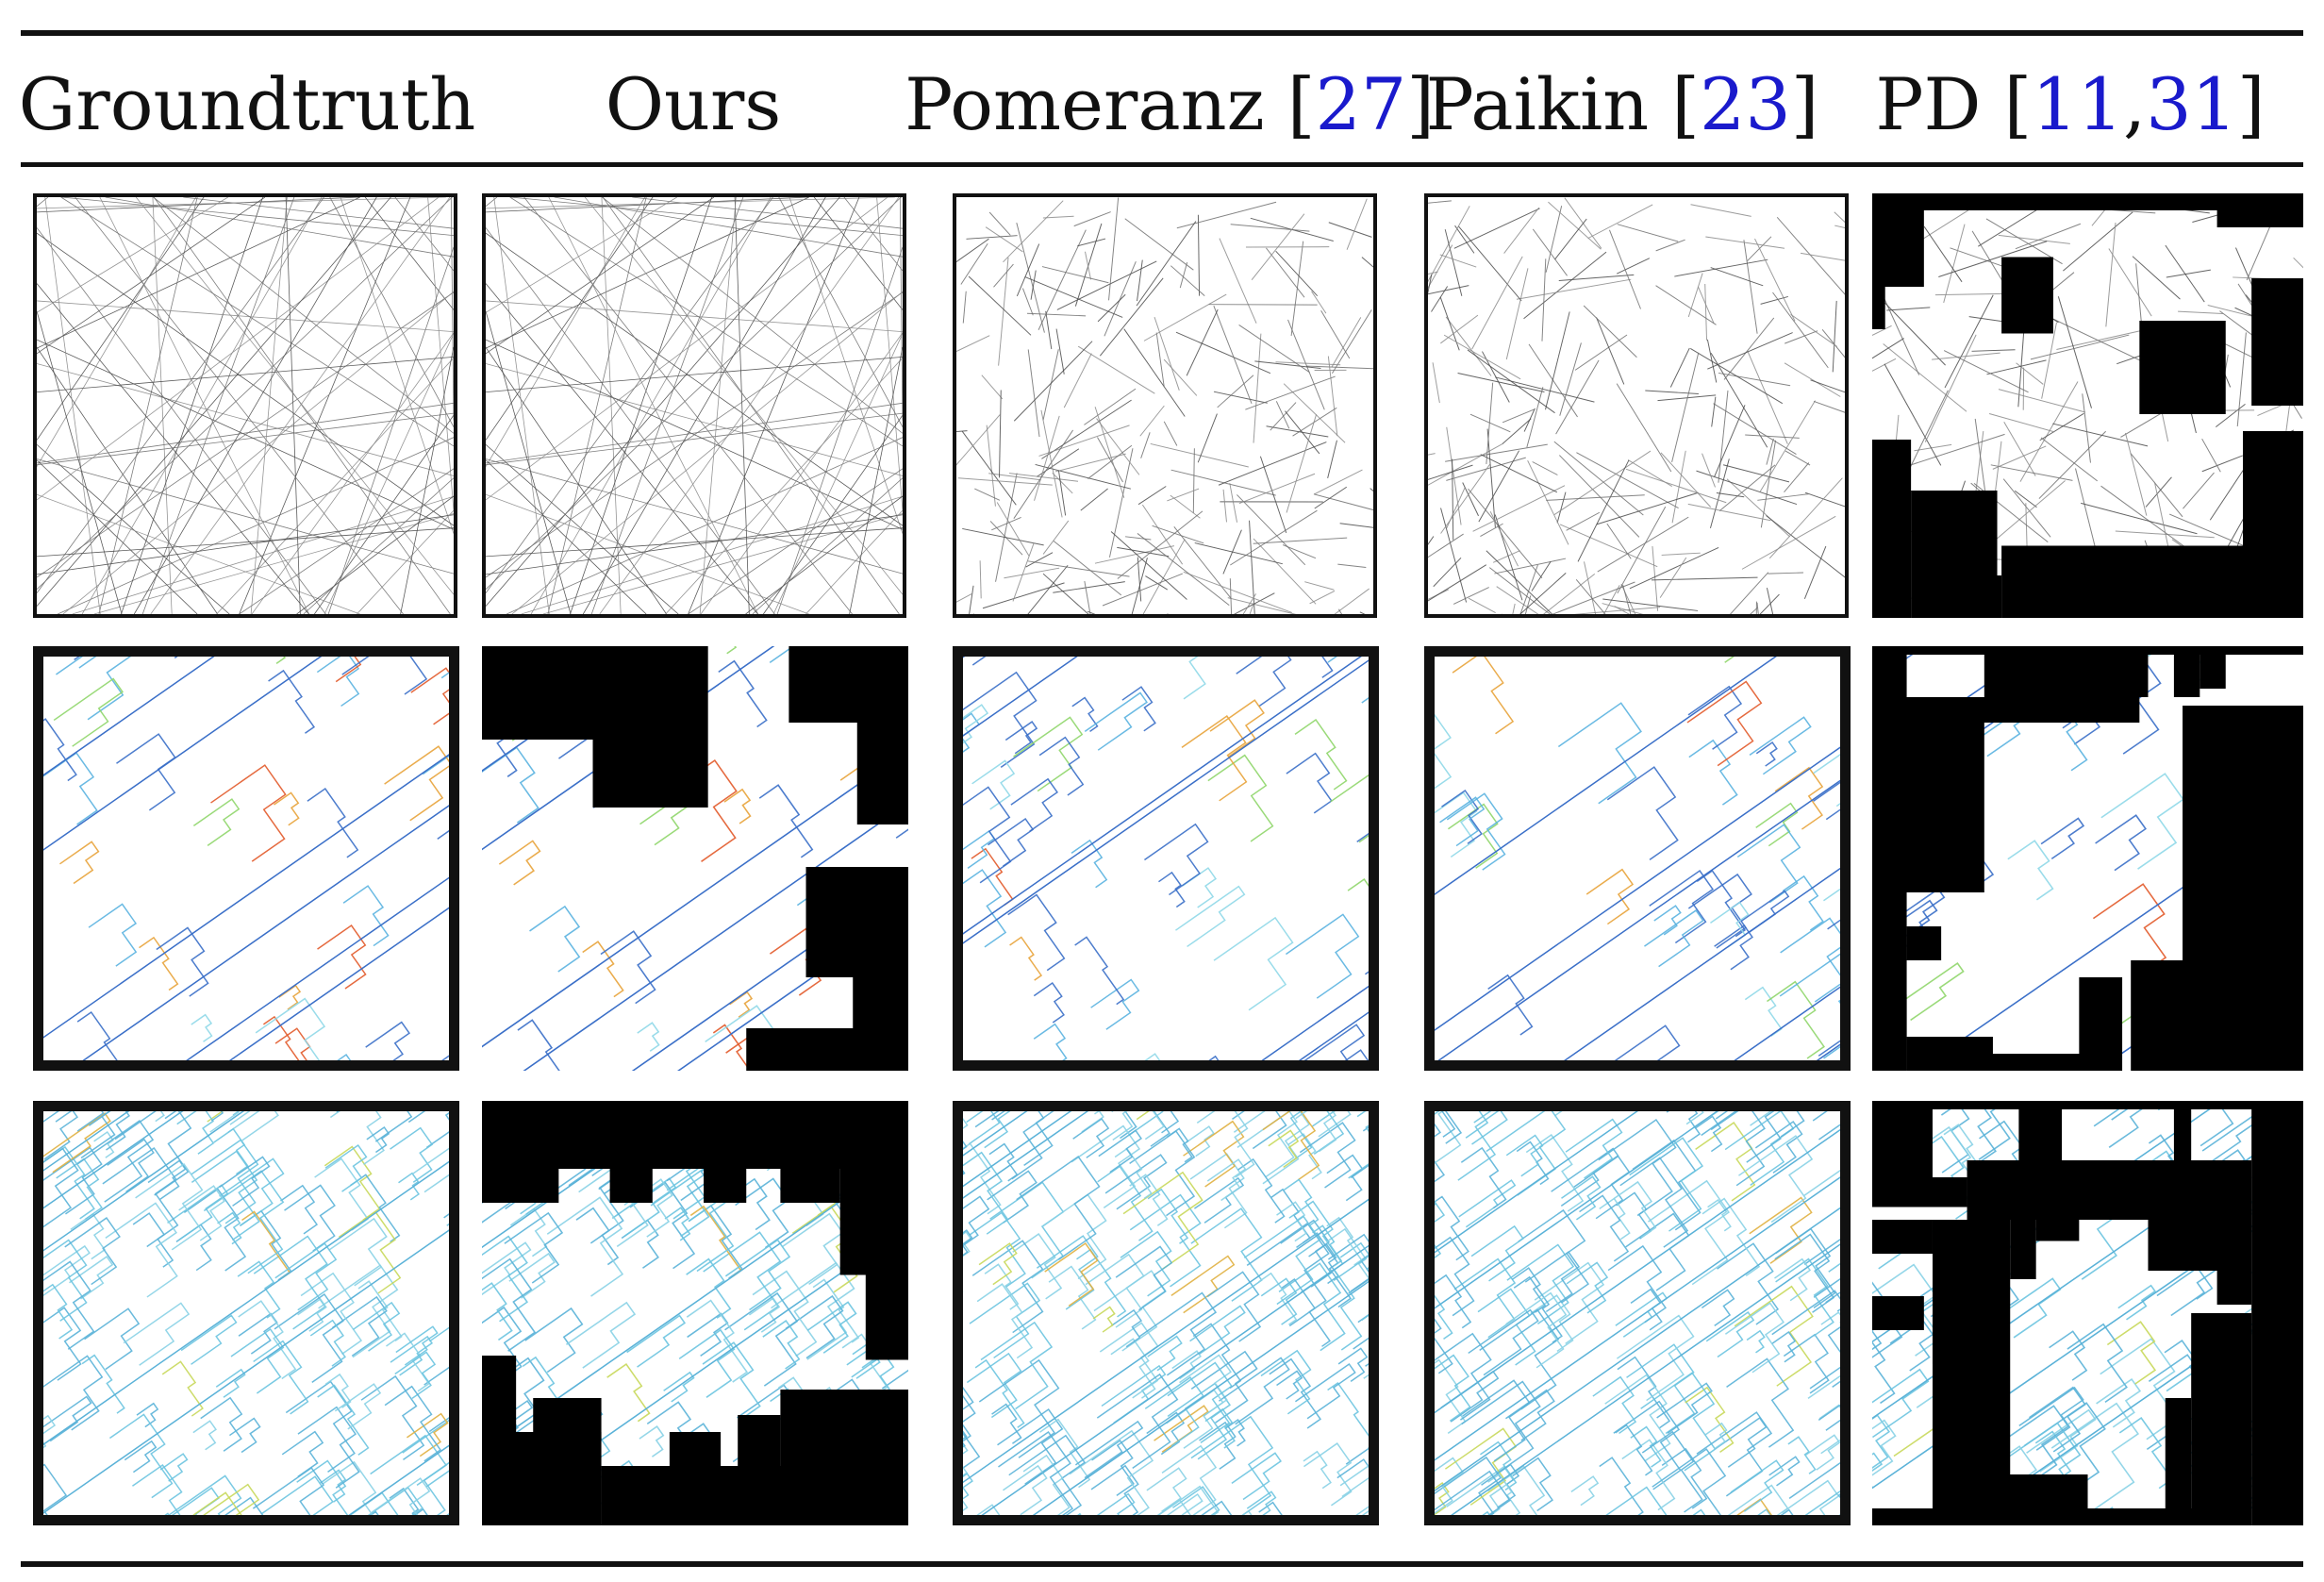  I want to click on image-row2-pd, so click(2087, 859).